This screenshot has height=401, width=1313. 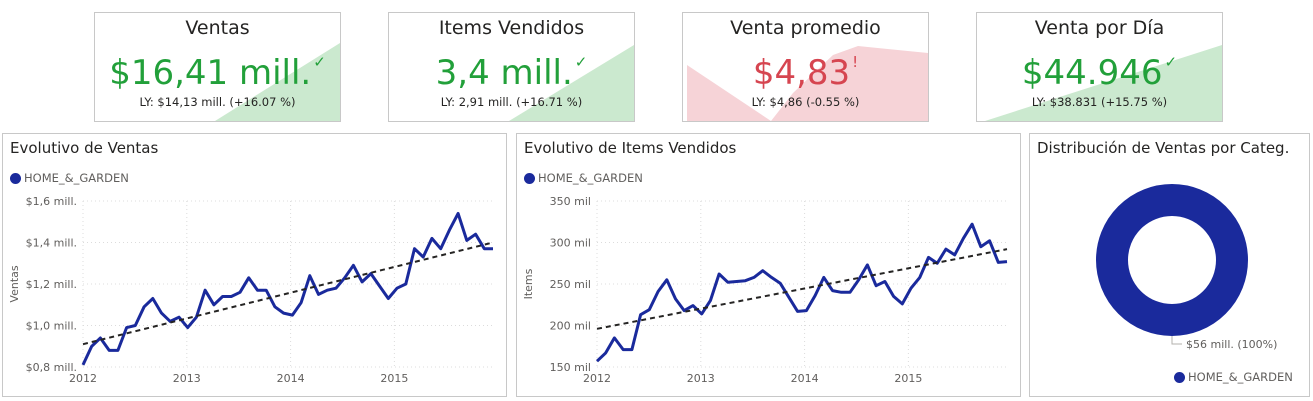 I want to click on donut-chart: $56 mill. (100%), so click(x=1186, y=267).